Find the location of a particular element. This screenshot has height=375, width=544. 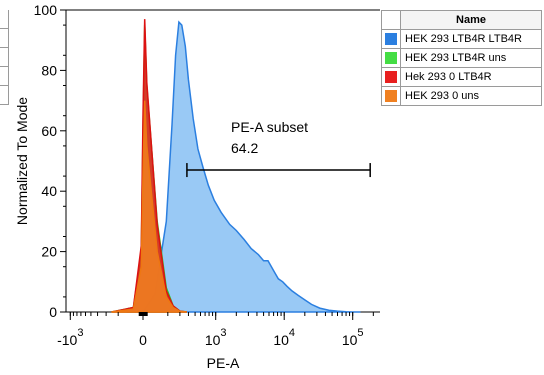

legend-row: Hek 293 0 LTB4R is located at coordinates (461, 77).